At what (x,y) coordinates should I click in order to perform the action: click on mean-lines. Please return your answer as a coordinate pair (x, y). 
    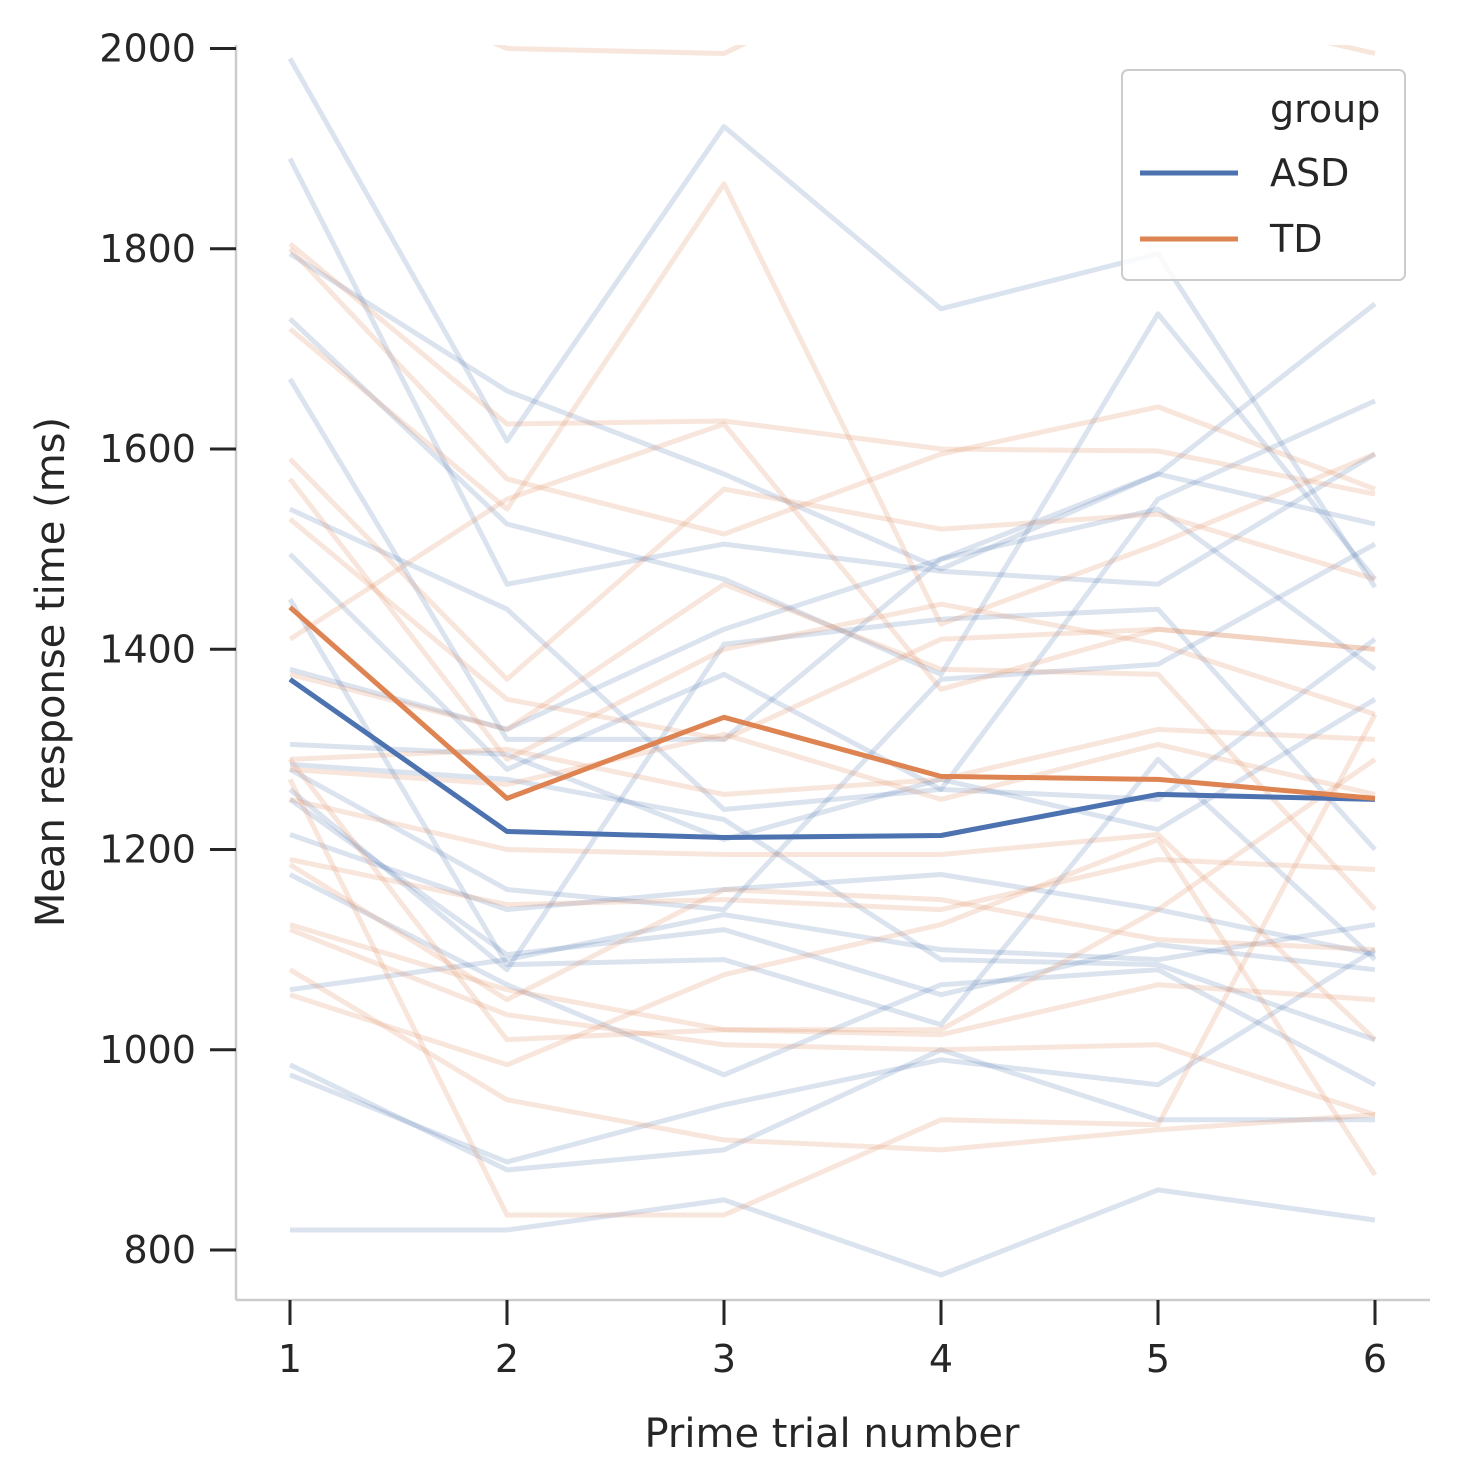
    Looking at the image, I should click on (832, 722).